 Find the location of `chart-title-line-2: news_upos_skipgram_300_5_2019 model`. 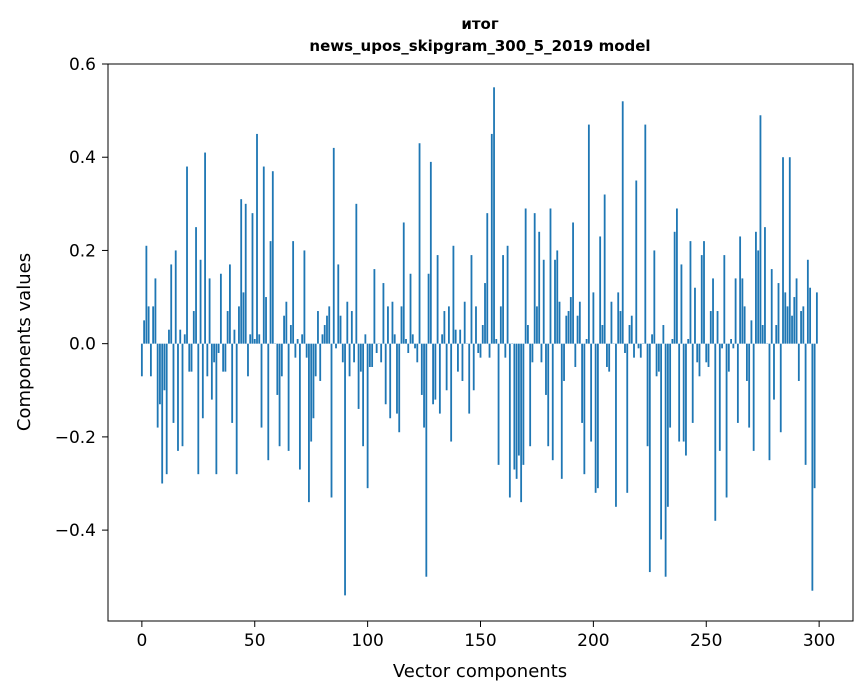

chart-title-line-2: news_upos_skipgram_300_5_2019 model is located at coordinates (479, 46).